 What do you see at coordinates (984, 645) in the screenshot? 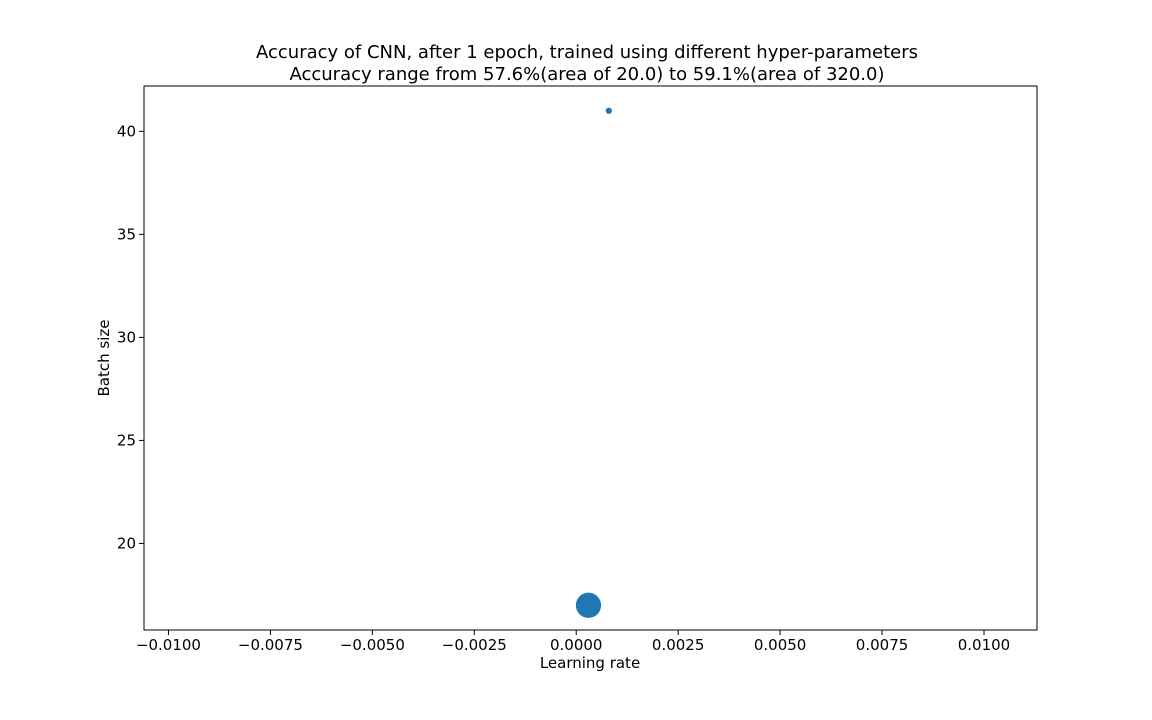
I see `x-tick-label: 0.0100` at bounding box center [984, 645].